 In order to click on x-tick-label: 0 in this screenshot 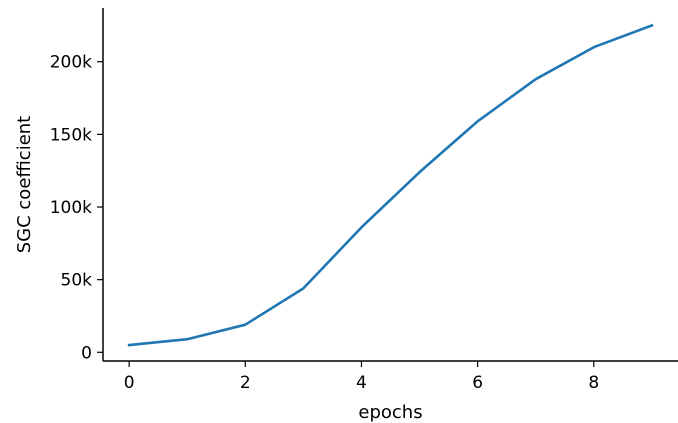, I will do `click(129, 383)`.